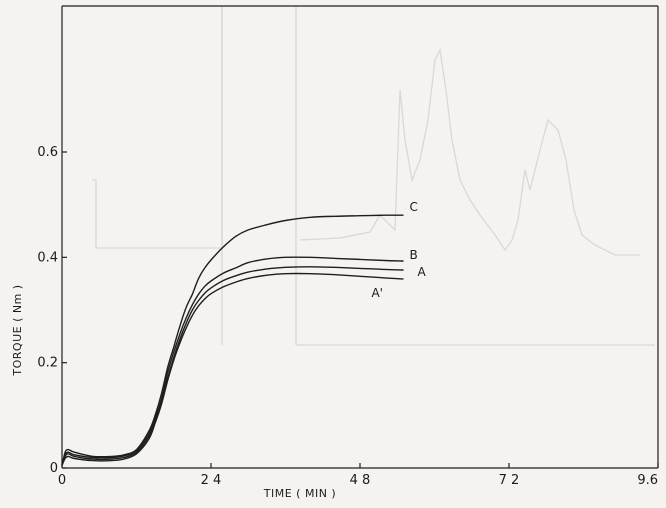  I want to click on x-tick-label: 0, so click(62, 480).